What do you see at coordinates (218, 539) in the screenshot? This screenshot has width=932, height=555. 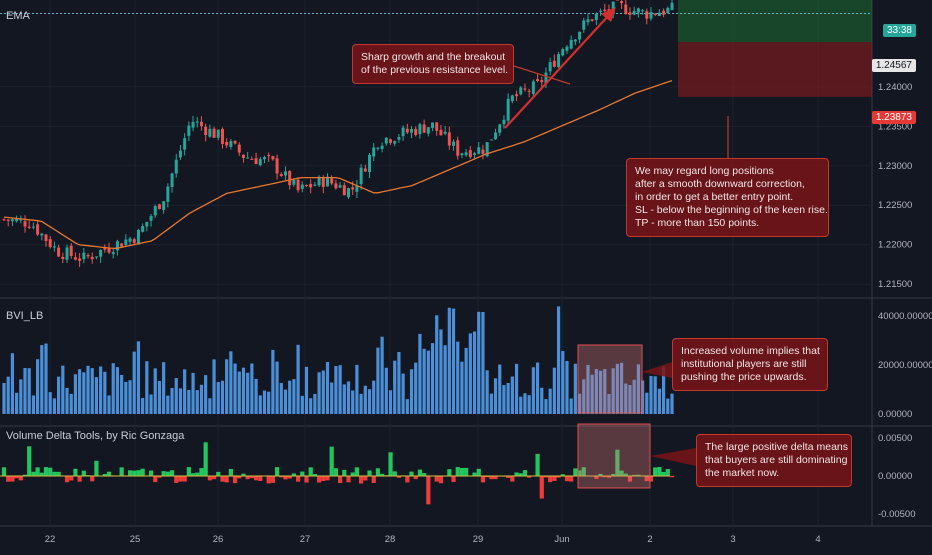 I see `time-tick-label: 26` at bounding box center [218, 539].